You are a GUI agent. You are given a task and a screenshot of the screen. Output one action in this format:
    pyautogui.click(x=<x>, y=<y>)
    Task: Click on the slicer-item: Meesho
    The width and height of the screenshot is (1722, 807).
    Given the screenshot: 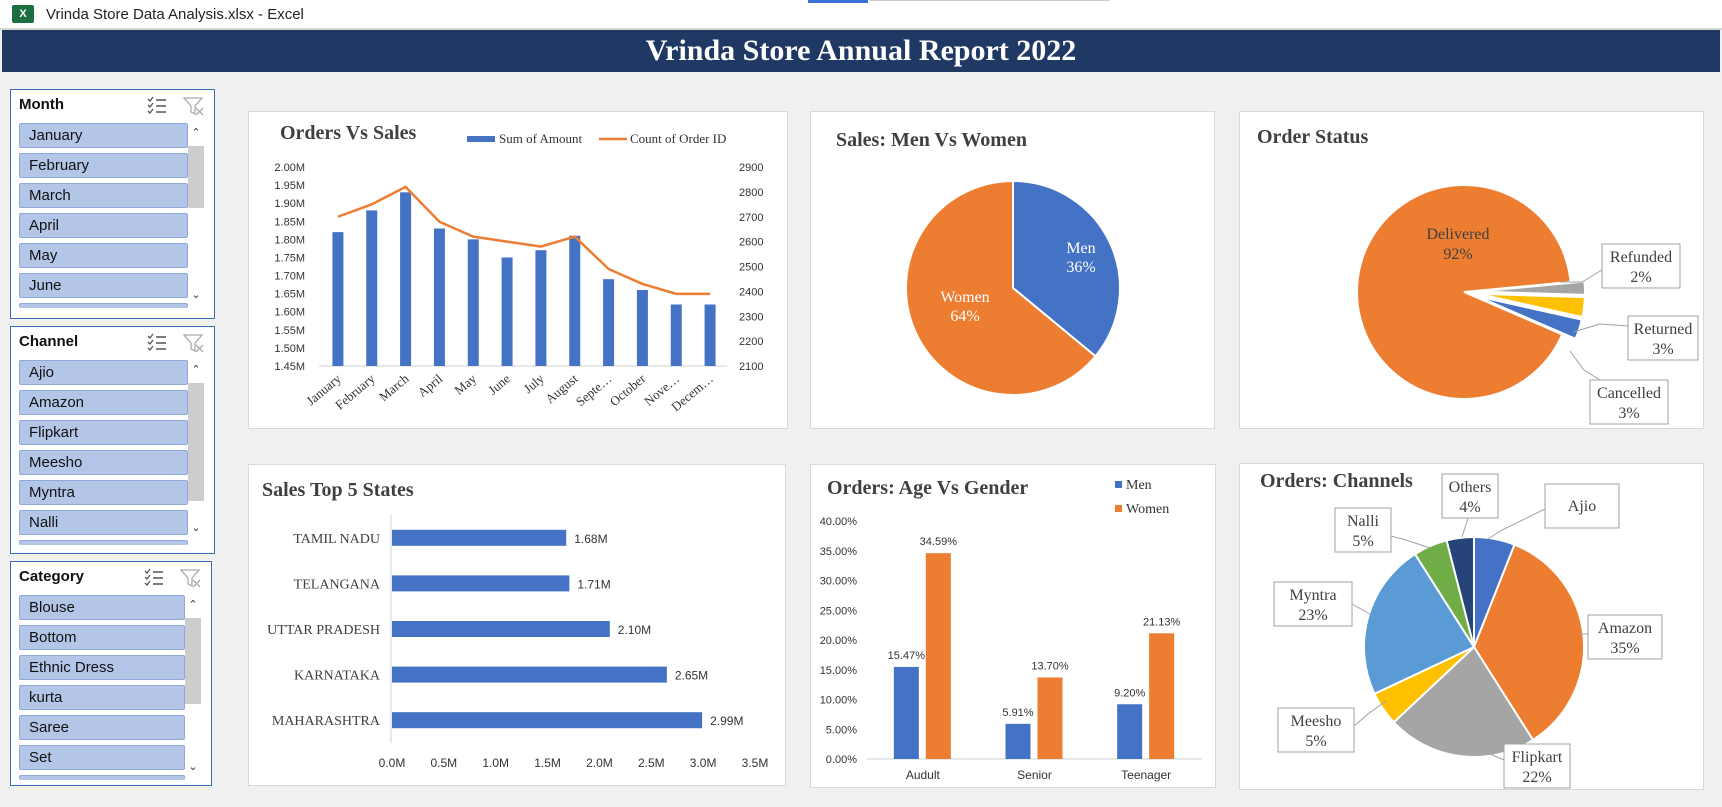 What is the action you would take?
    pyautogui.click(x=103, y=462)
    